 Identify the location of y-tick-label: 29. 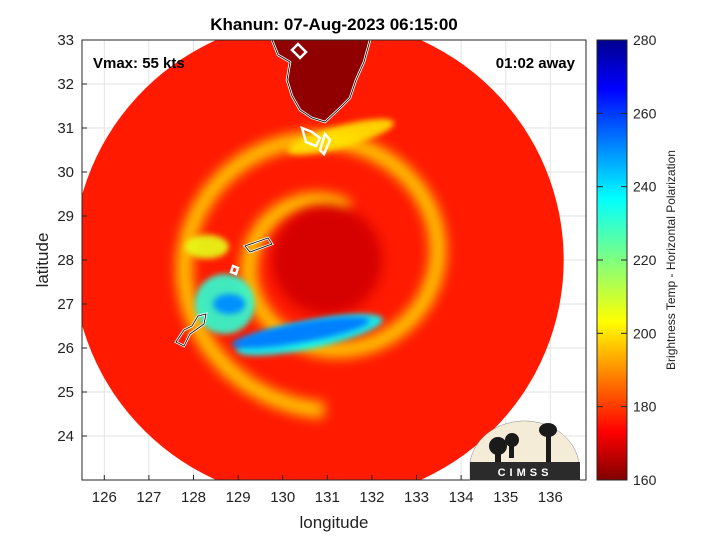
(65, 216).